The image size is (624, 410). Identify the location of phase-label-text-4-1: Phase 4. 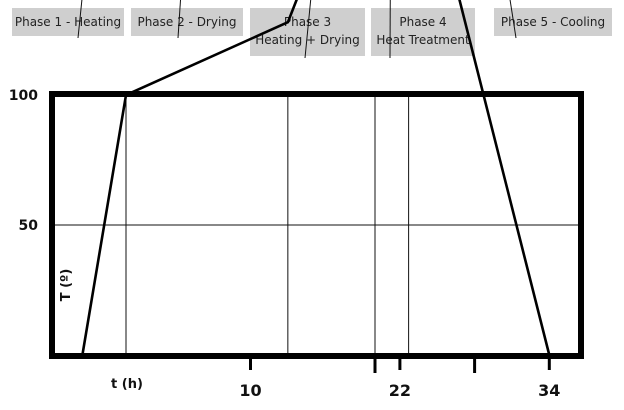
(422, 22).